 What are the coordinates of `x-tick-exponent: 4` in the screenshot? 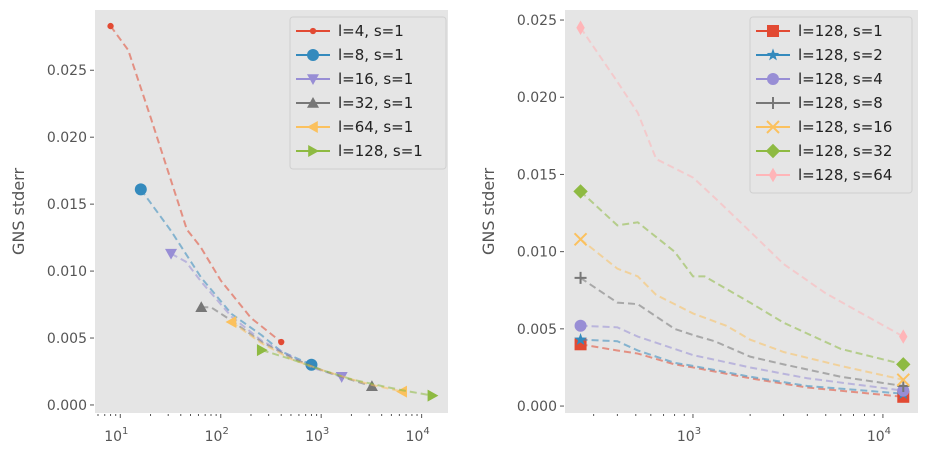 It's located at (426, 431).